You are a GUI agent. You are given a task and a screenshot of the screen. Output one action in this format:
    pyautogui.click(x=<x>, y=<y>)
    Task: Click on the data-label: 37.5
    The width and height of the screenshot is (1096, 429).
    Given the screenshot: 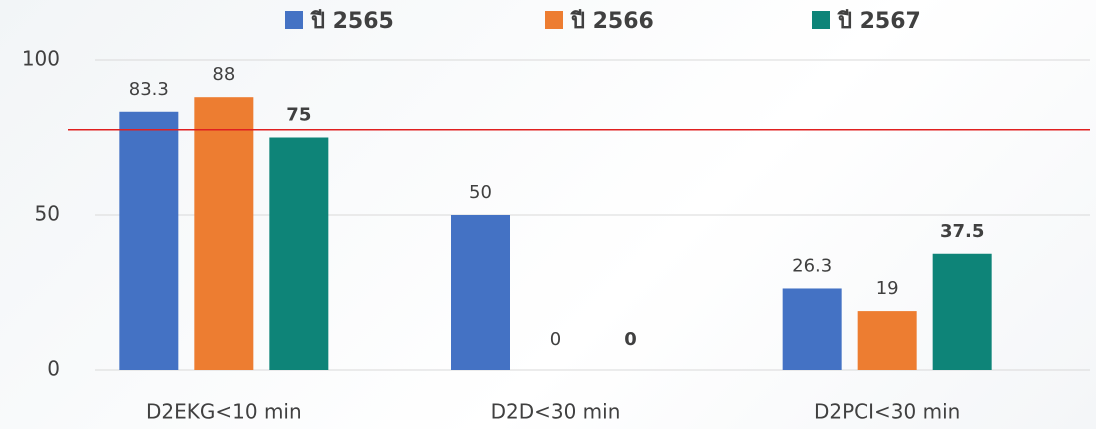 What is the action you would take?
    pyautogui.click(x=962, y=231)
    